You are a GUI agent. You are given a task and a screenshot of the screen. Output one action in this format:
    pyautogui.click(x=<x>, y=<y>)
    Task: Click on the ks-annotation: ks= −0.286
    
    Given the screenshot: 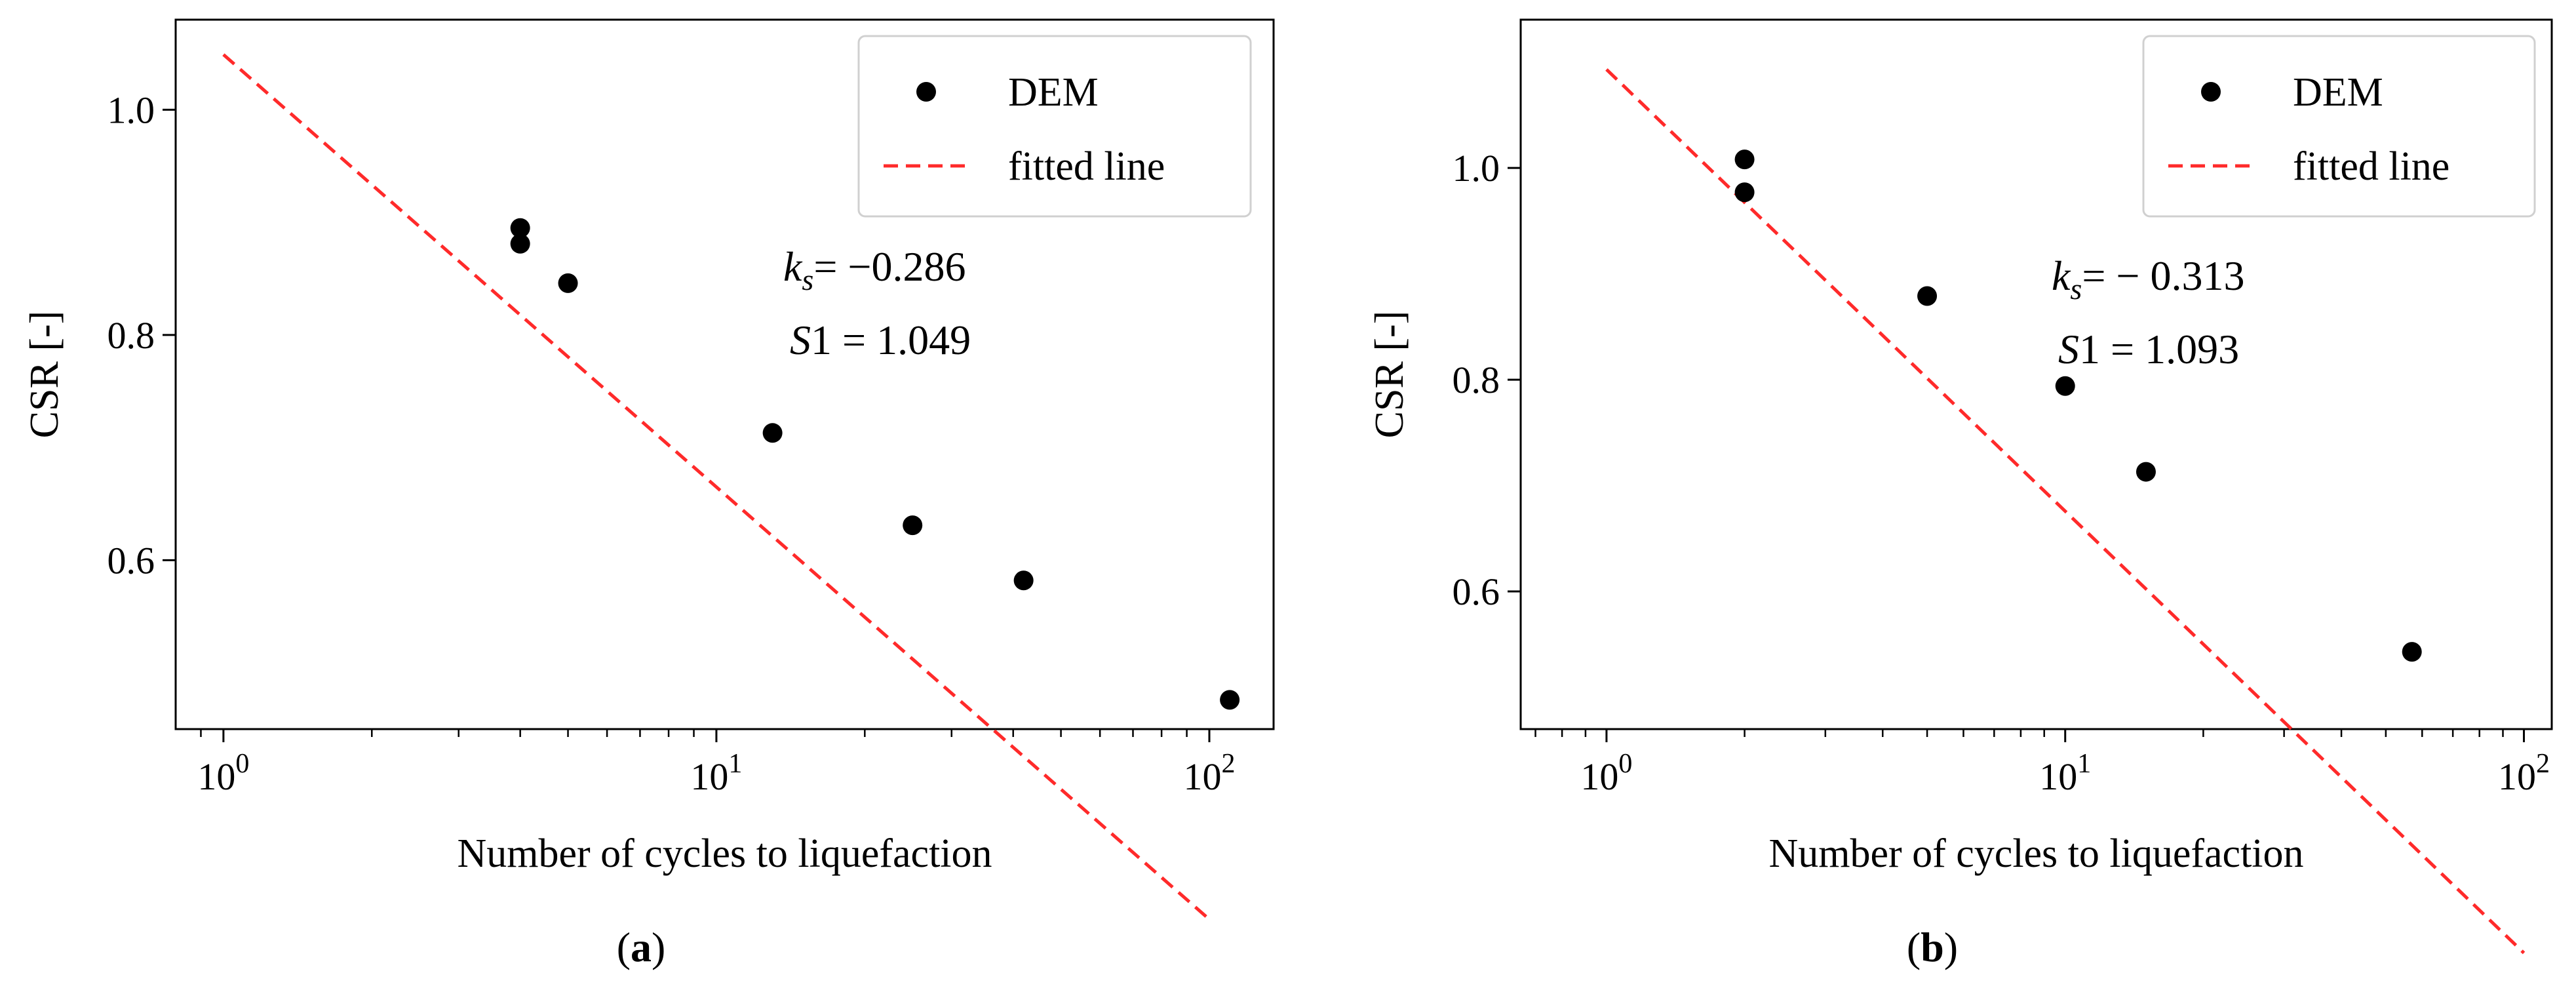 What is the action you would take?
    pyautogui.click(x=874, y=269)
    